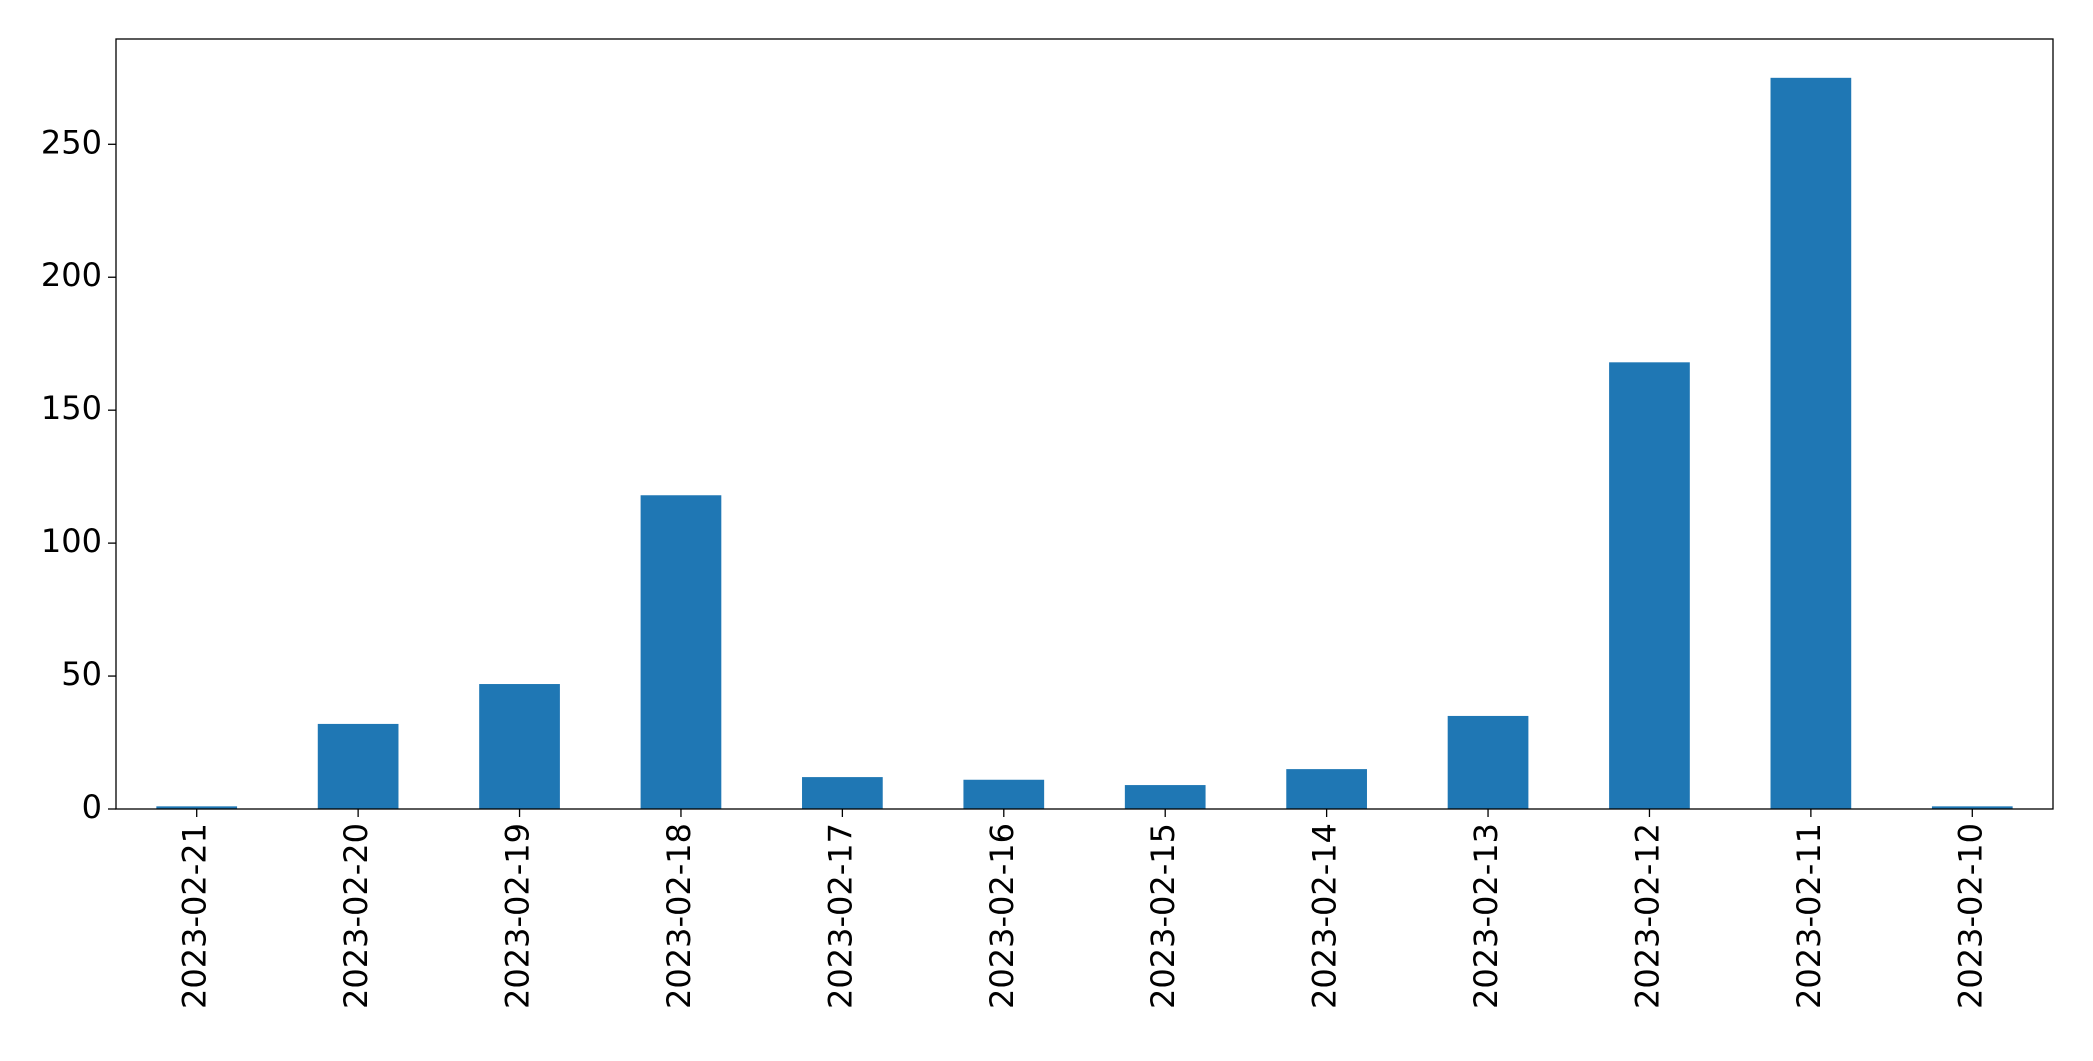 This screenshot has width=2093, height=1061. I want to click on x-tick-label: 2023-02-19, so click(518, 916).